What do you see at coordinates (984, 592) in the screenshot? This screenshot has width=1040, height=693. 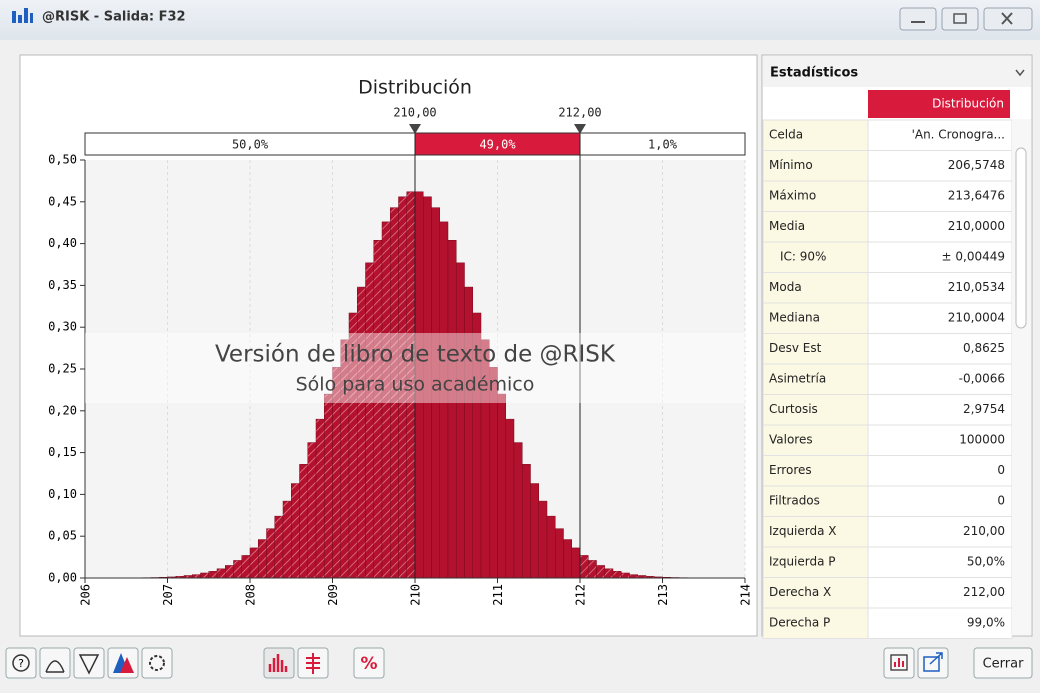 I see `row-value: 212,00` at bounding box center [984, 592].